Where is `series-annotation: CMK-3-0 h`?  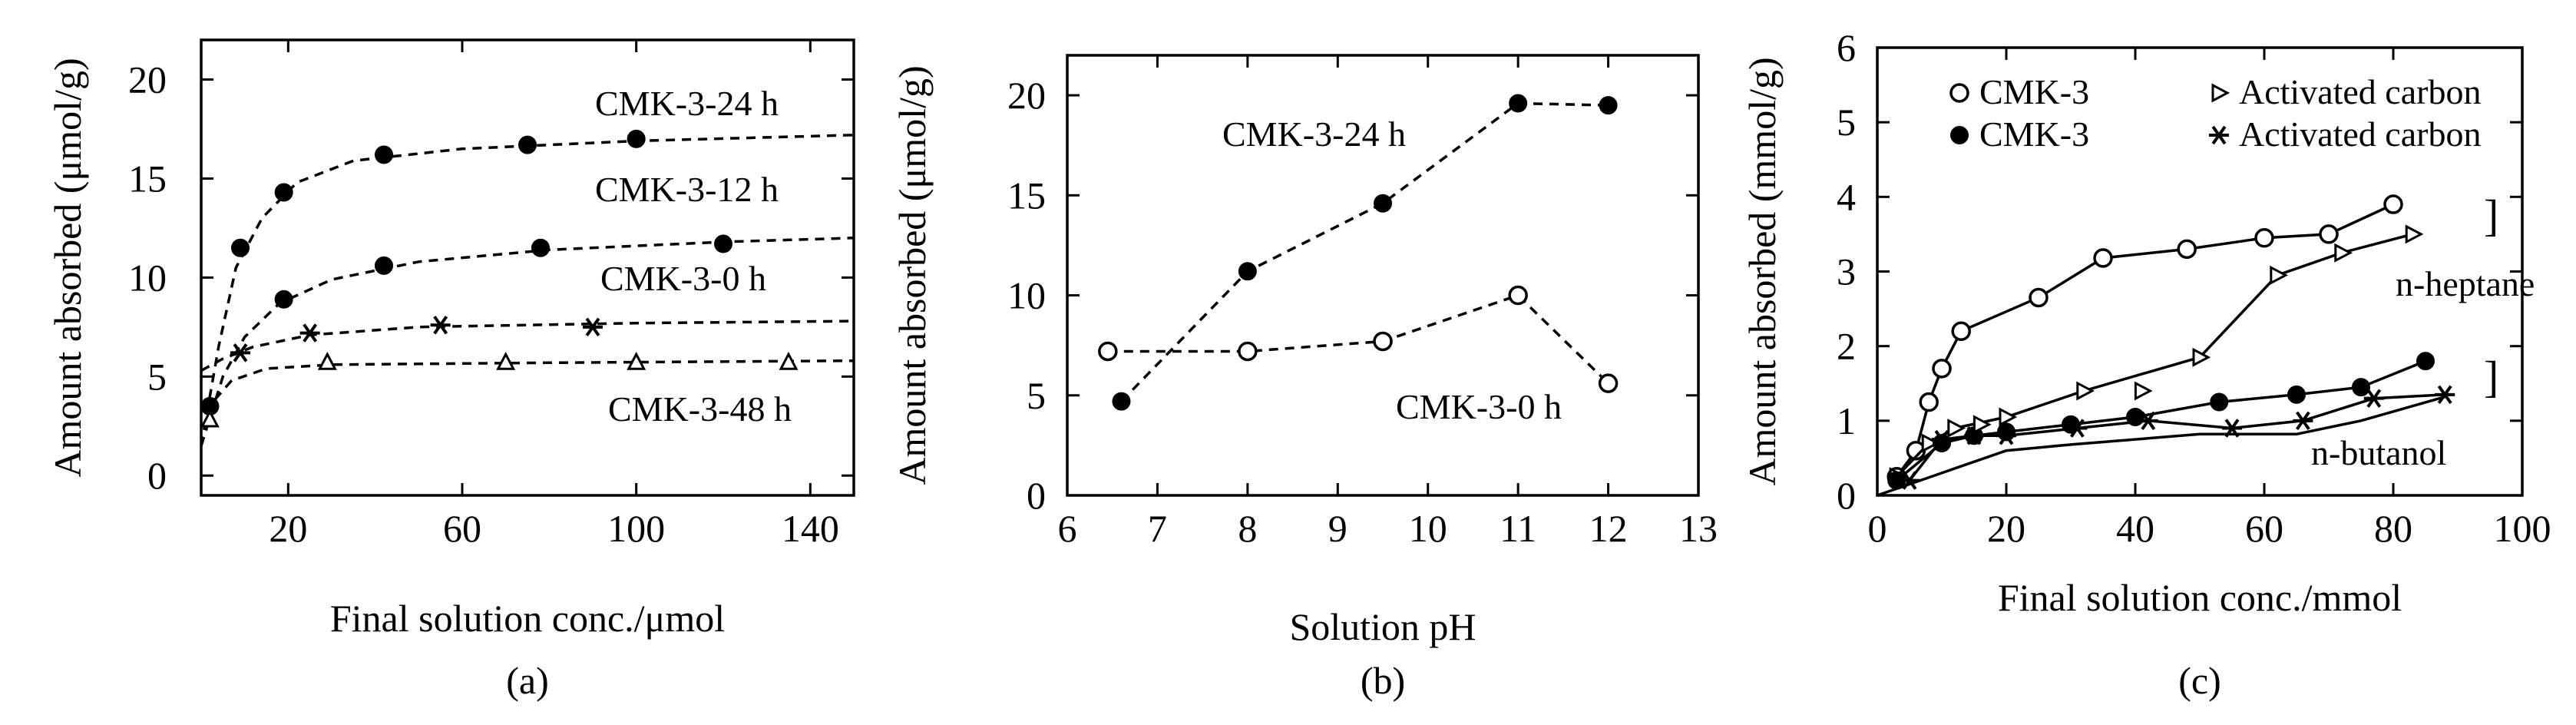 series-annotation: CMK-3-0 h is located at coordinates (683, 278).